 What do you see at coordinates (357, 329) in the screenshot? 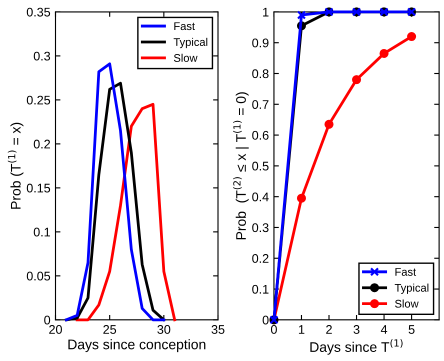
I see `x-tick-label: 3` at bounding box center [357, 329].